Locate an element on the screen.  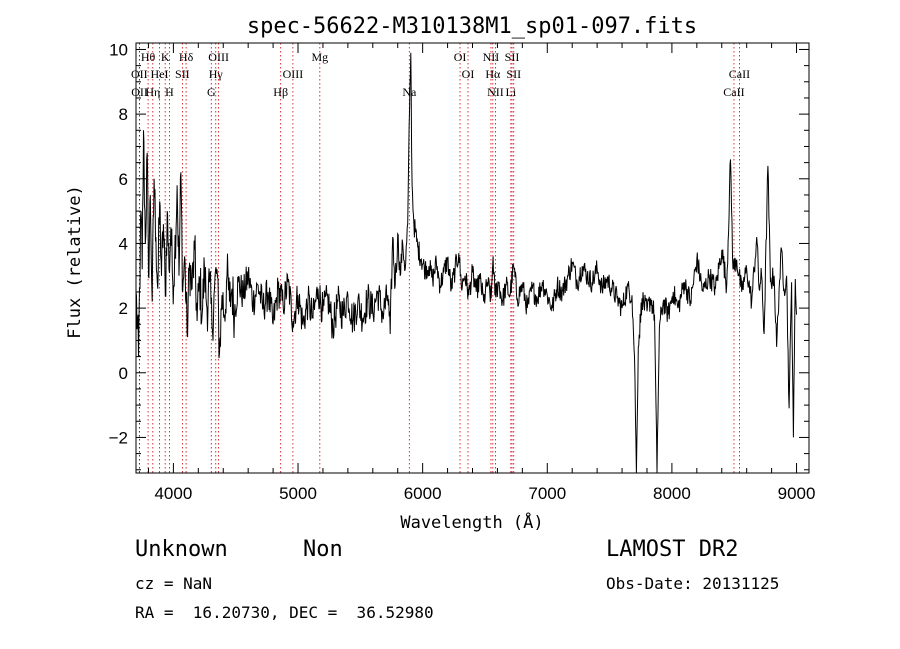
line-label-13: OI is located at coordinates (468, 74).